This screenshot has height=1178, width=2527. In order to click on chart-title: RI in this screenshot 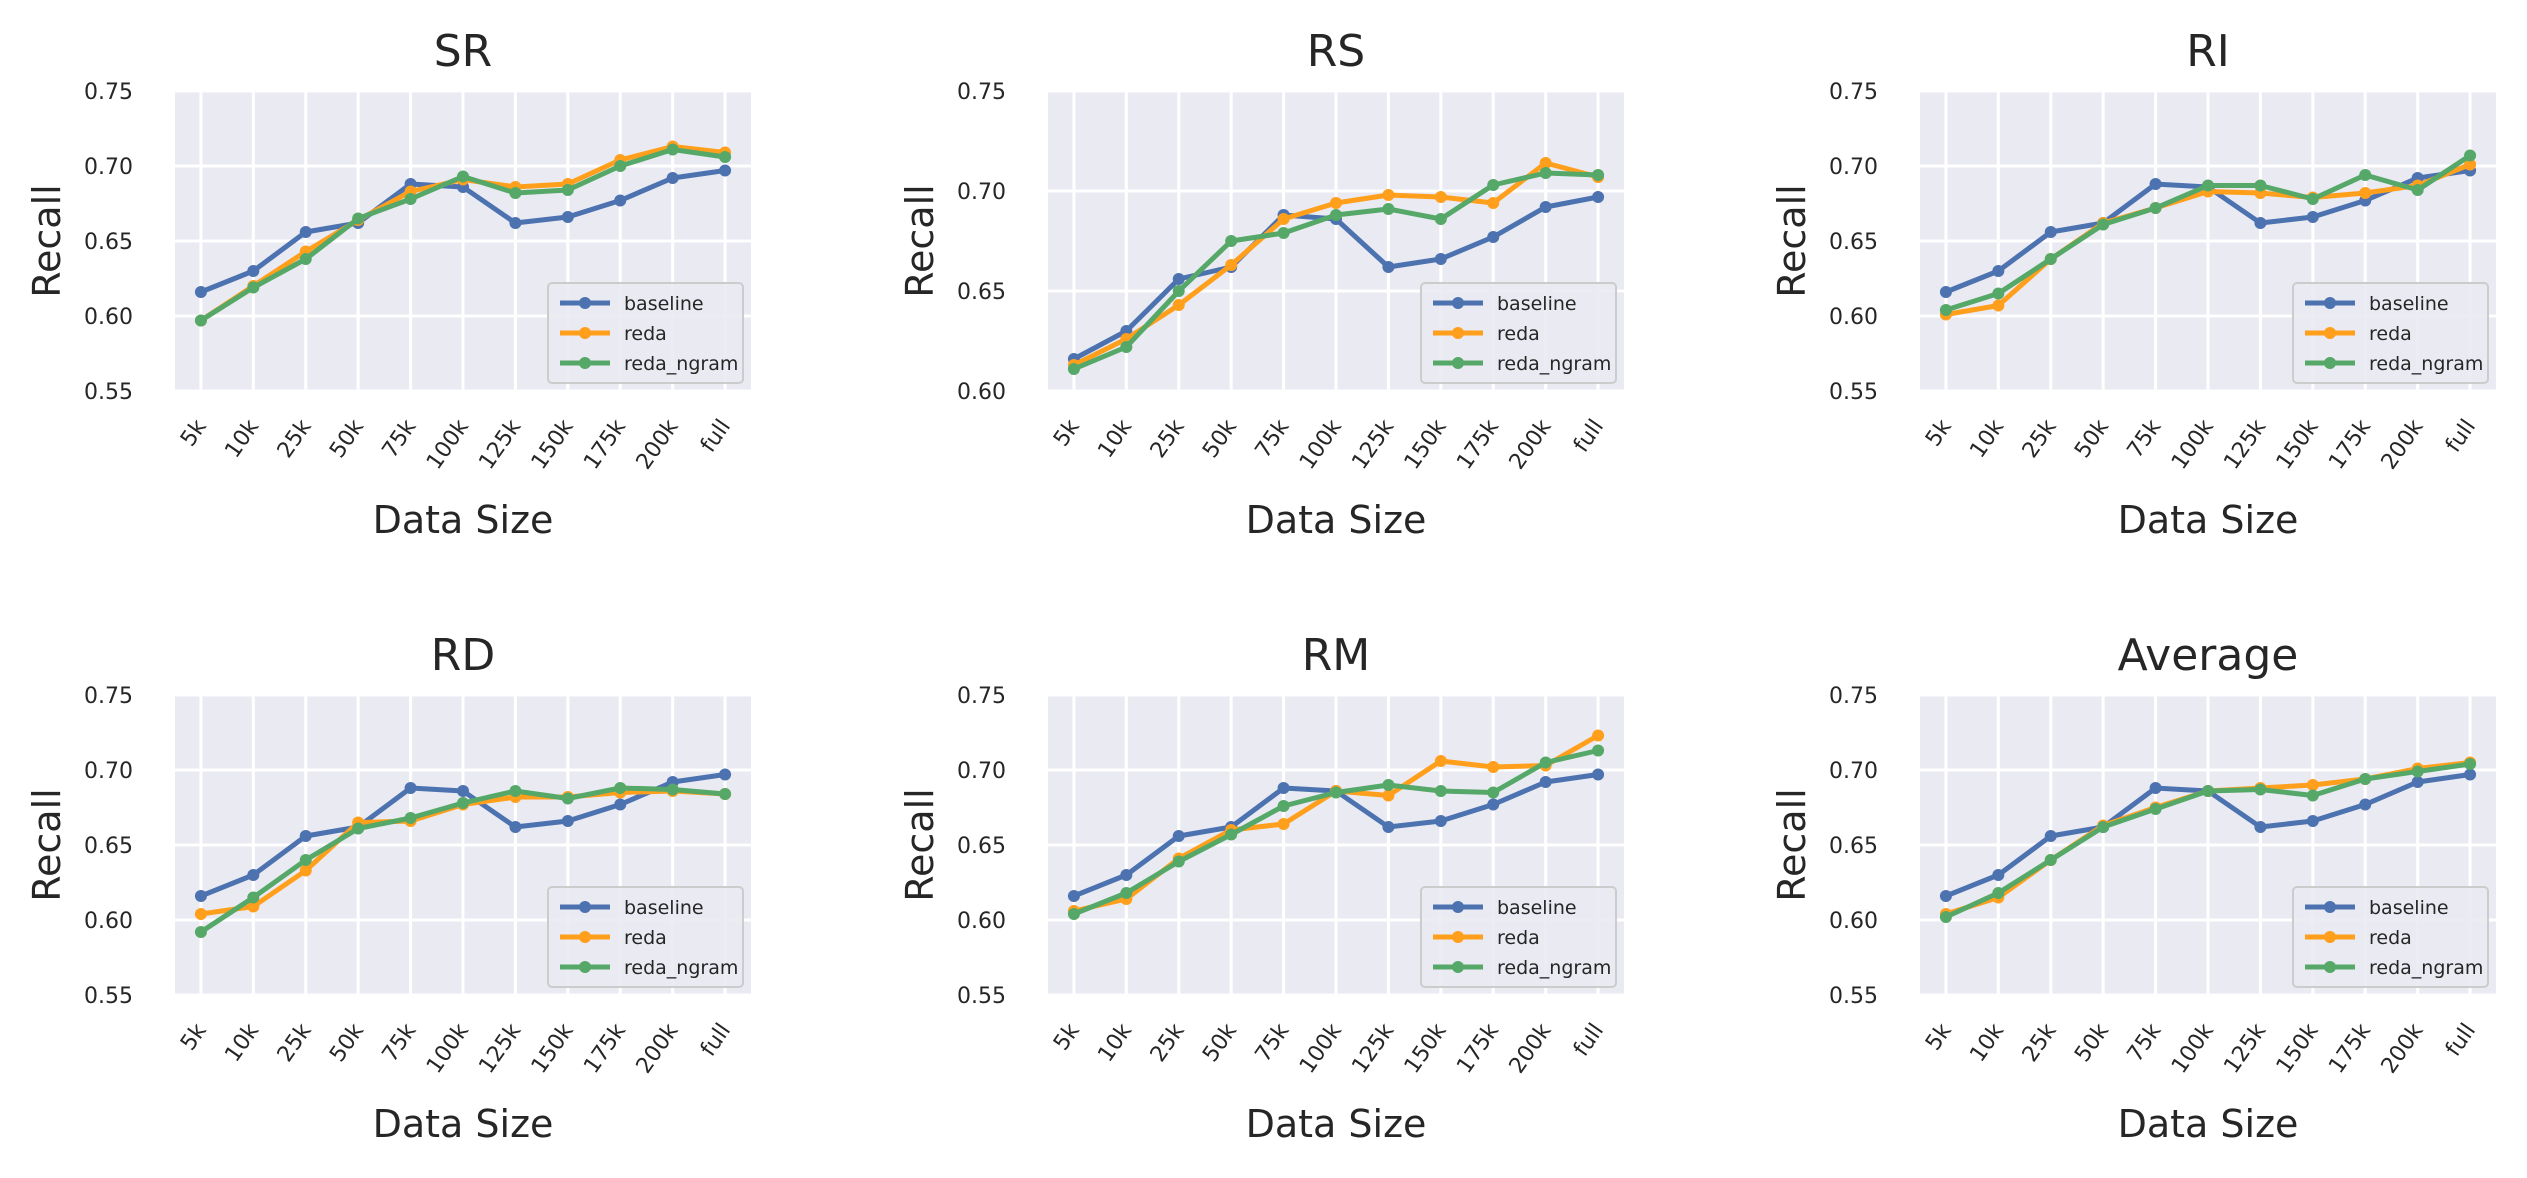, I will do `click(2208, 51)`.